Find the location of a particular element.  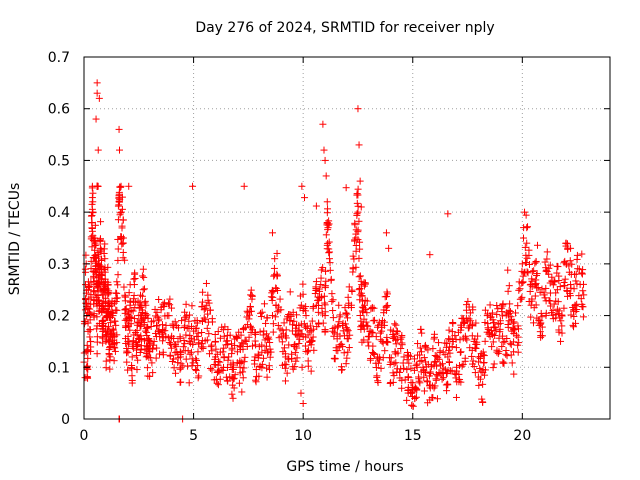

x-tick-labels: 0 5 10 15 20 is located at coordinates (306, 436).